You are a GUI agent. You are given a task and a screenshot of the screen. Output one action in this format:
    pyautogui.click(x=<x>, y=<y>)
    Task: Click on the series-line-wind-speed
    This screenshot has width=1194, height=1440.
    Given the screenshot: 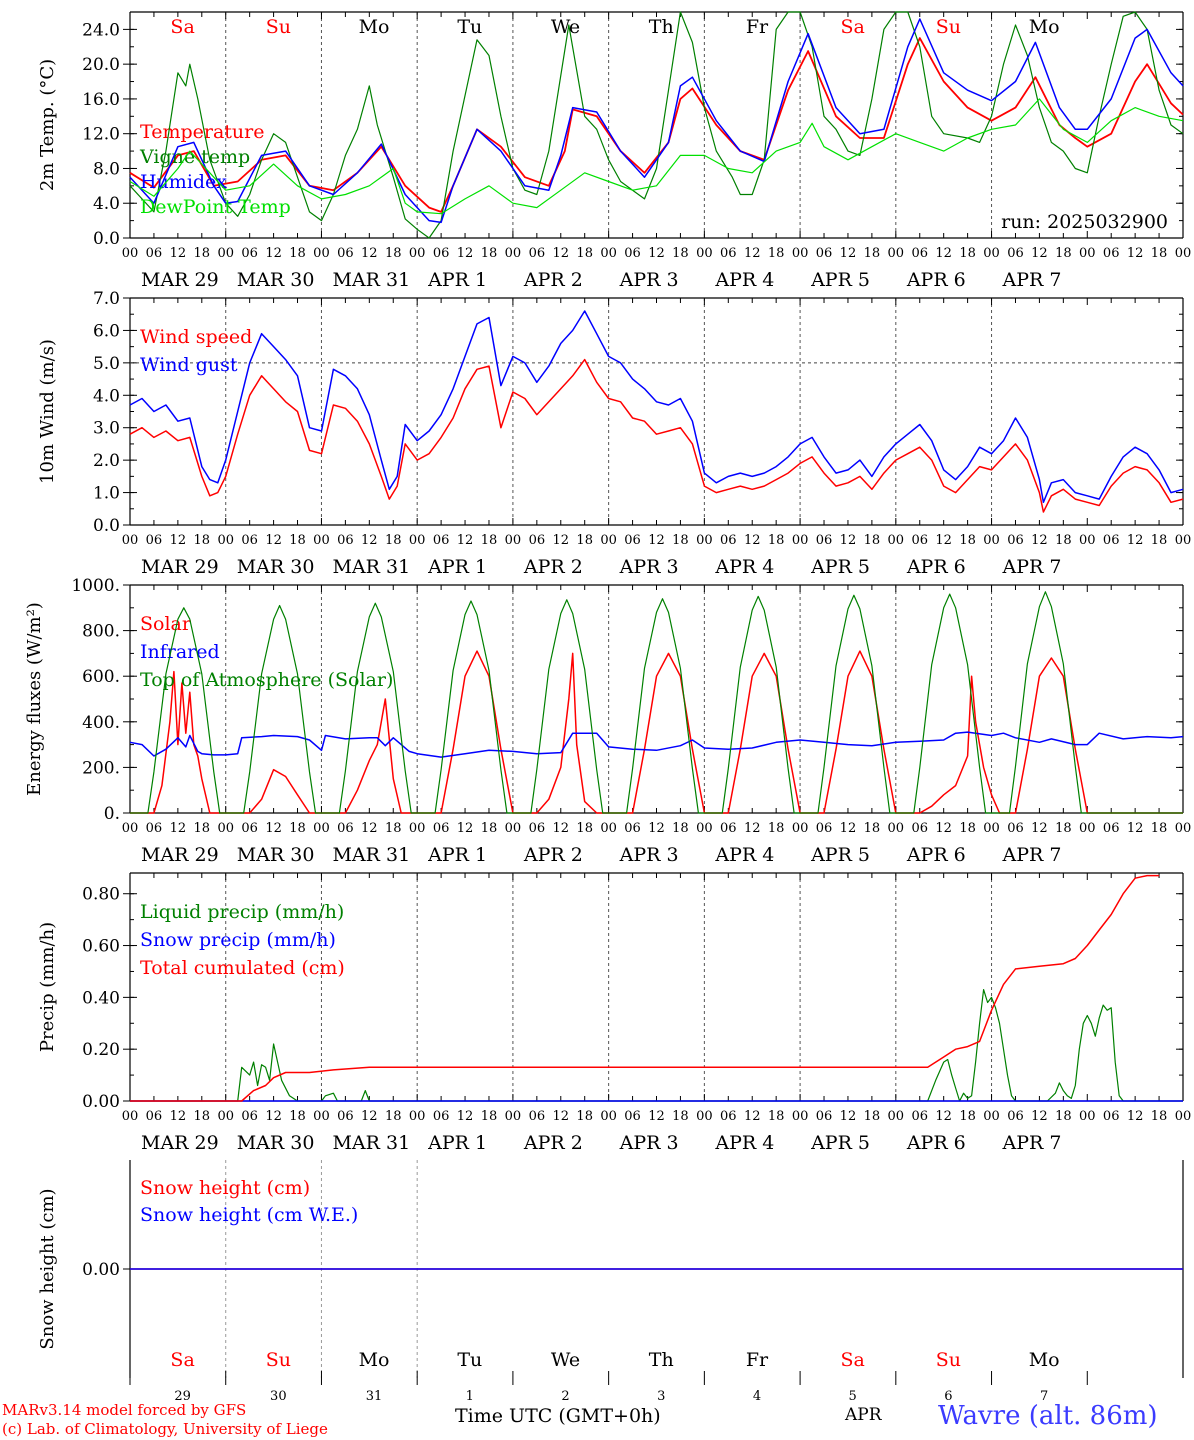 What is the action you would take?
    pyautogui.click(x=656, y=435)
    